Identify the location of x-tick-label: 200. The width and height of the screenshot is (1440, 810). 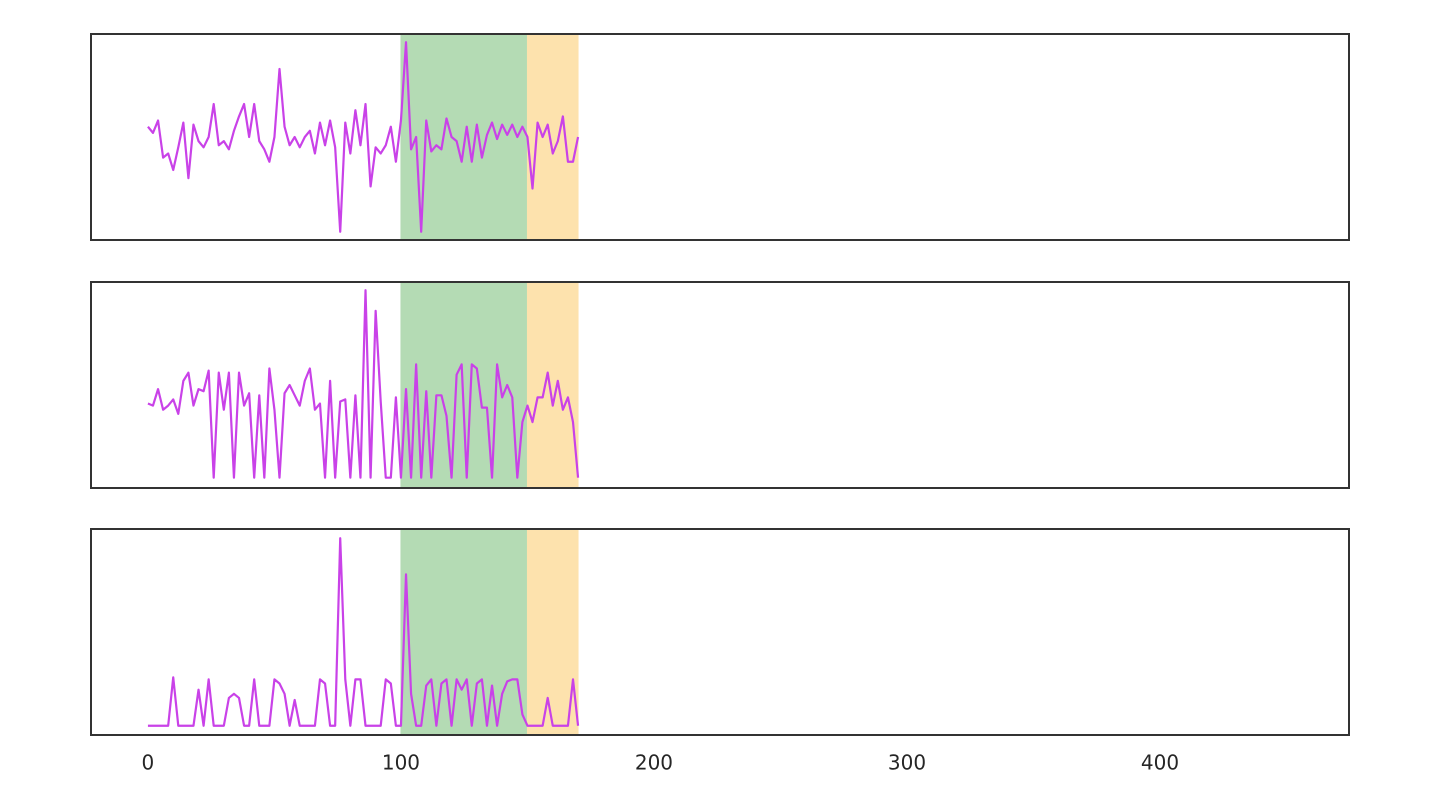
(654, 763).